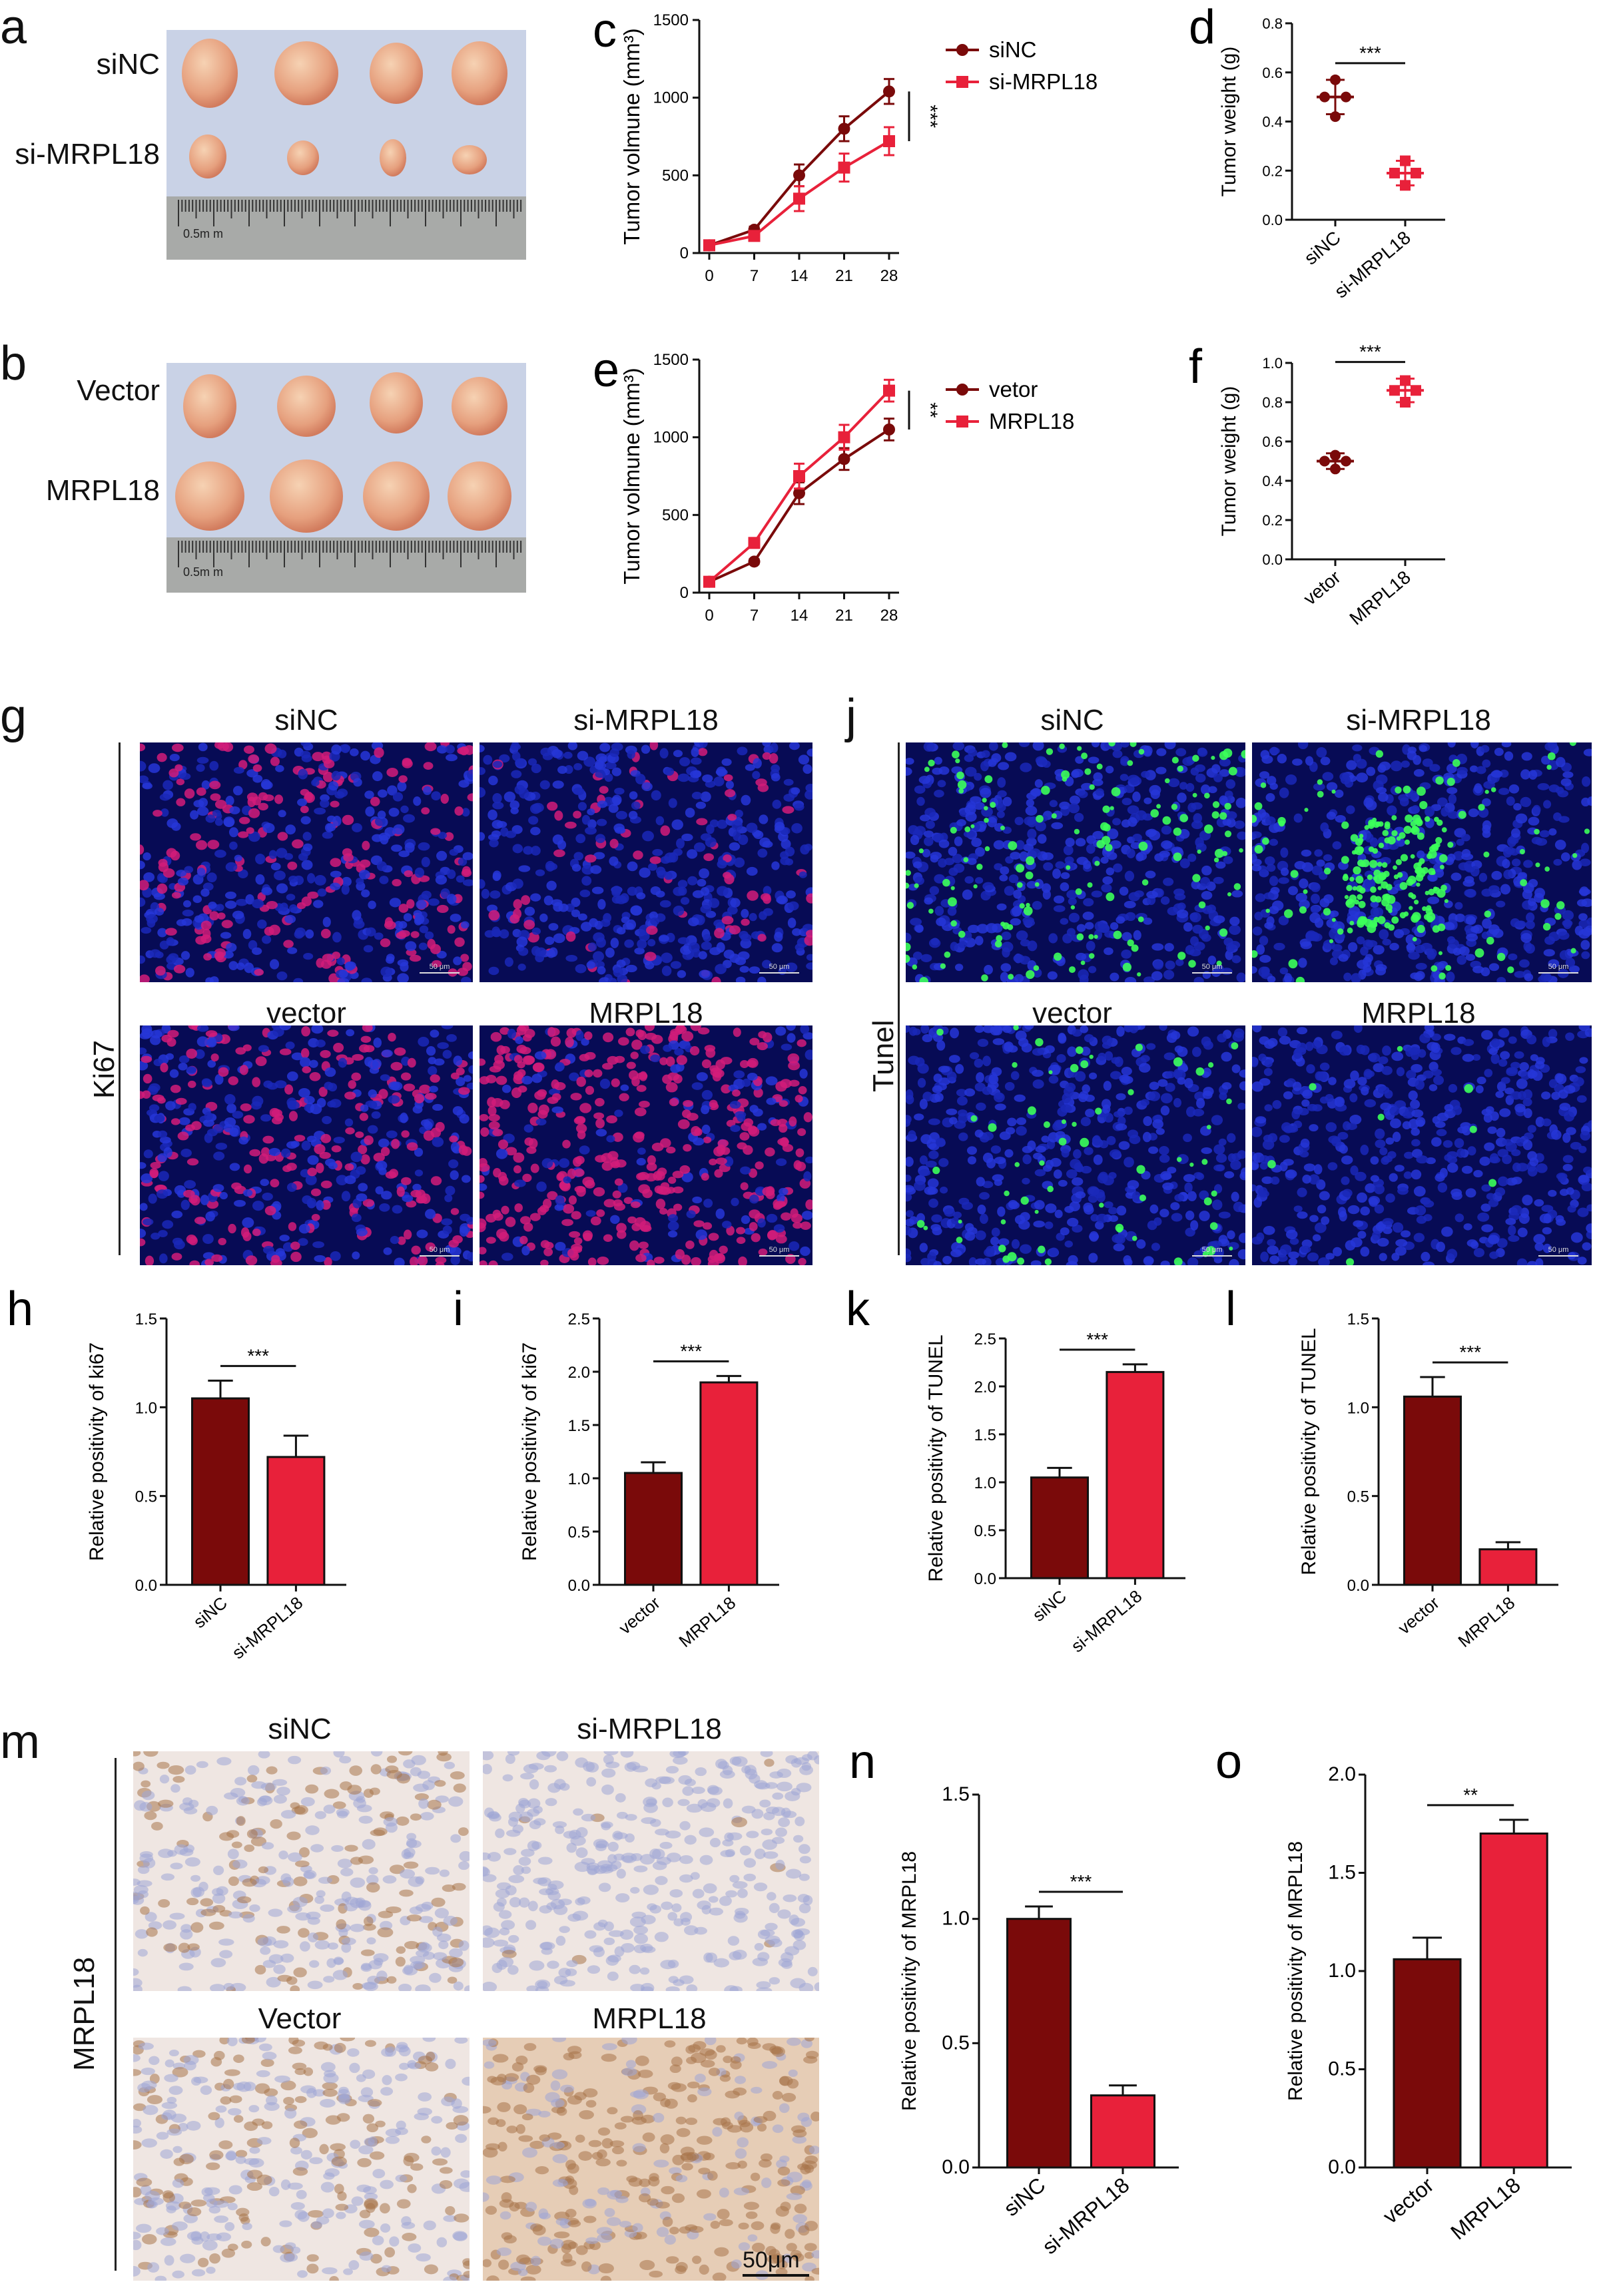 This screenshot has height=2296, width=1605. Describe the element at coordinates (1422, 1145) in the screenshot. I see `tunel-image-mrpl18: 50 μm` at that location.